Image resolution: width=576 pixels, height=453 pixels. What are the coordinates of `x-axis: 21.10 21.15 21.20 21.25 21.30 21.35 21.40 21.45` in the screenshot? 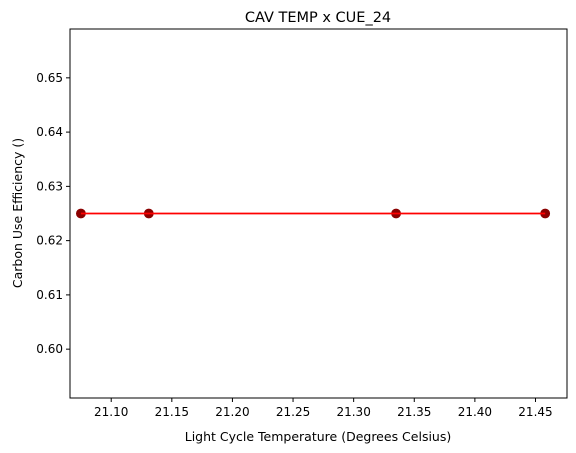 It's located at (323, 408).